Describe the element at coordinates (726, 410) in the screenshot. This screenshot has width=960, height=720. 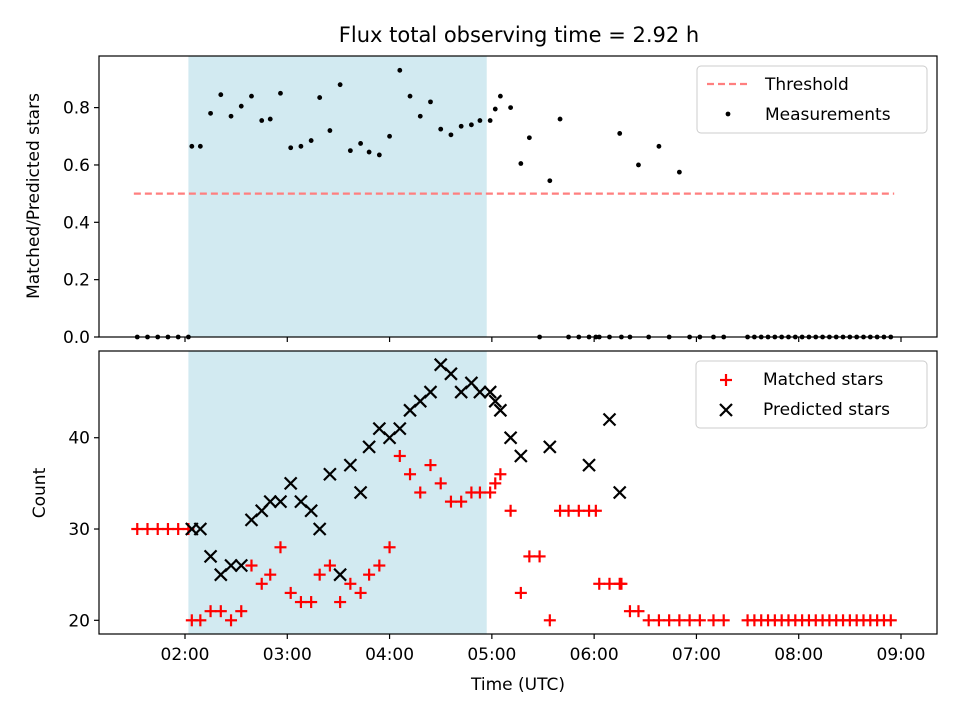
I see `predicted-legend-swatch` at that location.